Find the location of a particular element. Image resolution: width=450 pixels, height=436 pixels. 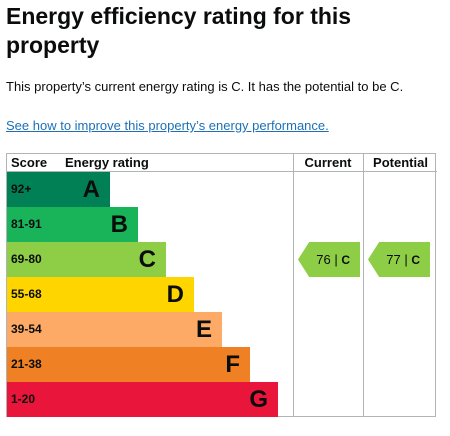

band-score: 1-20 is located at coordinates (31, 399).